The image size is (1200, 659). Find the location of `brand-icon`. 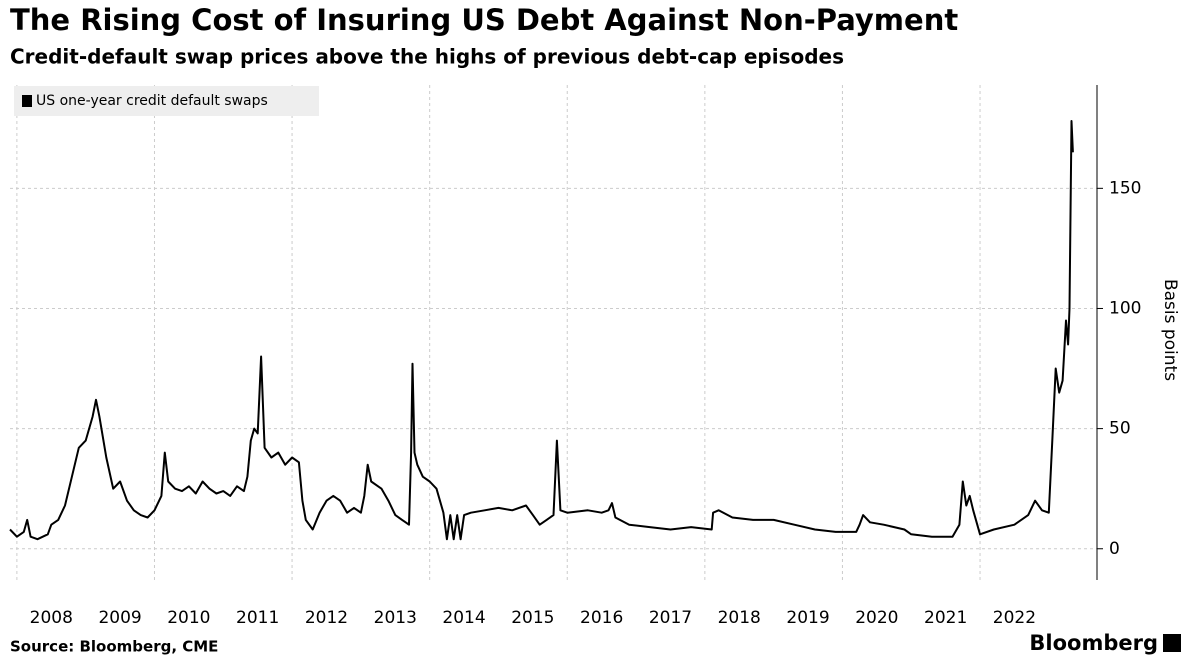

brand-icon is located at coordinates (1172, 643).